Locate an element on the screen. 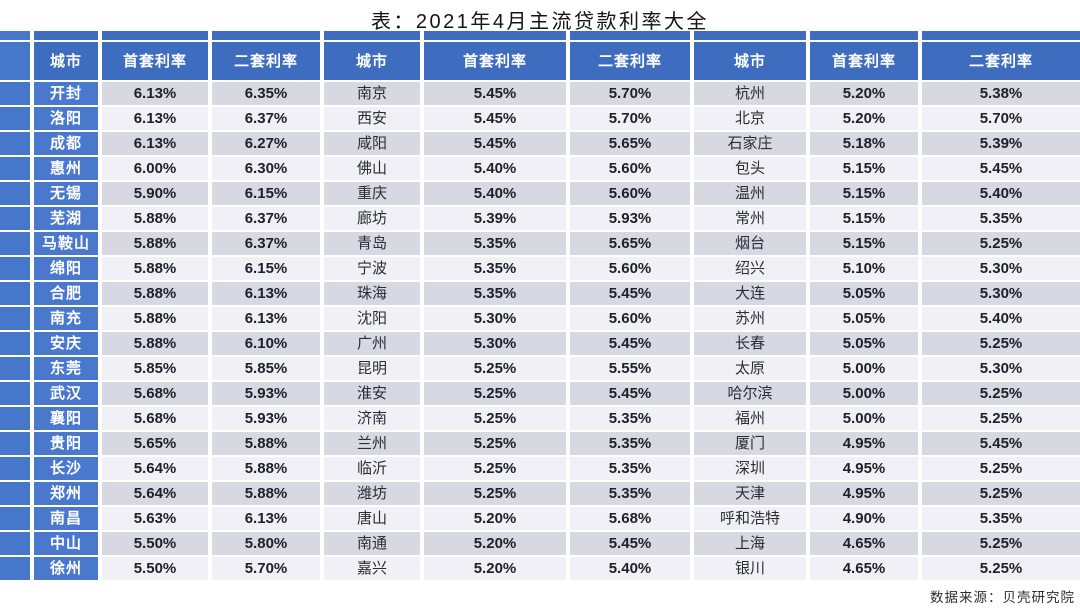 The width and height of the screenshot is (1080, 608). second-rate-cell: 5.88% is located at coordinates (266, 468).